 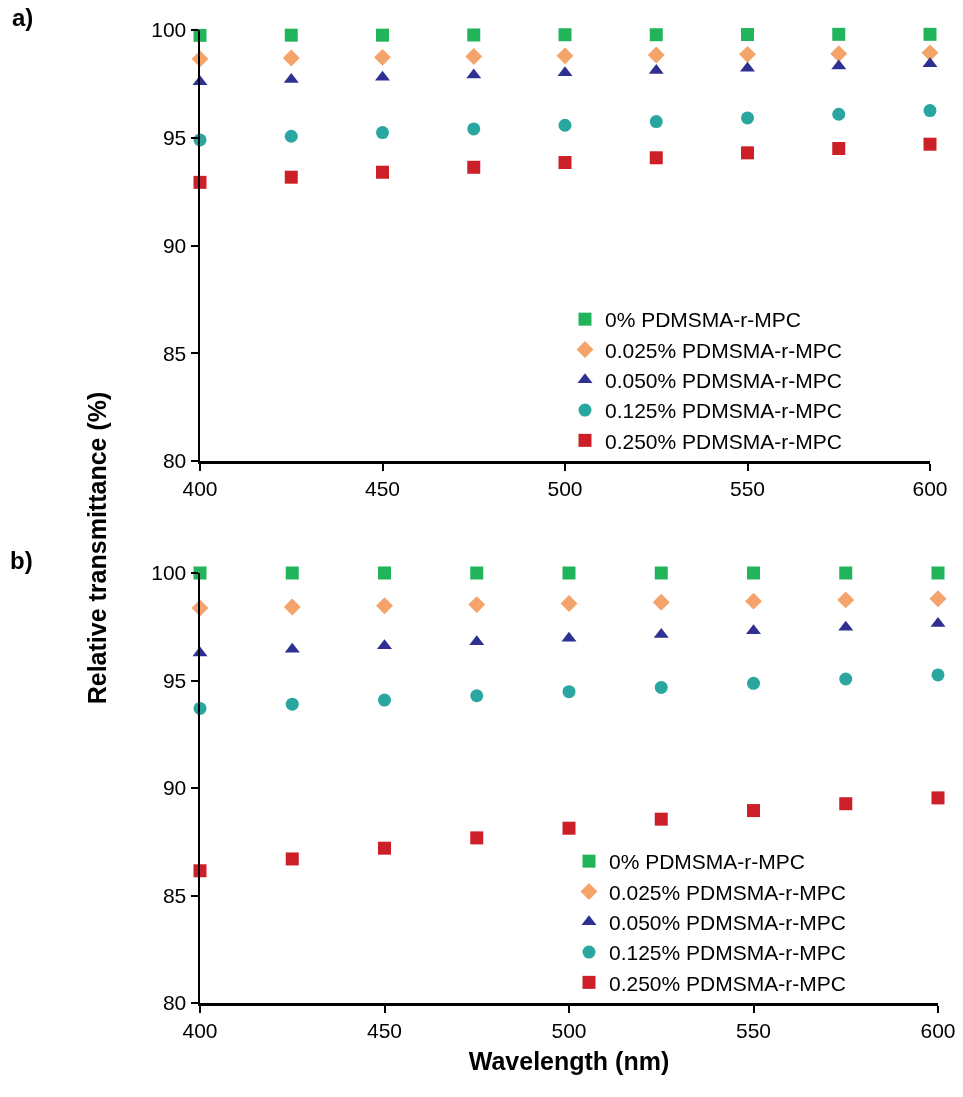 I want to click on x-axis-title: Wavelength (nm), so click(x=569, y=1060).